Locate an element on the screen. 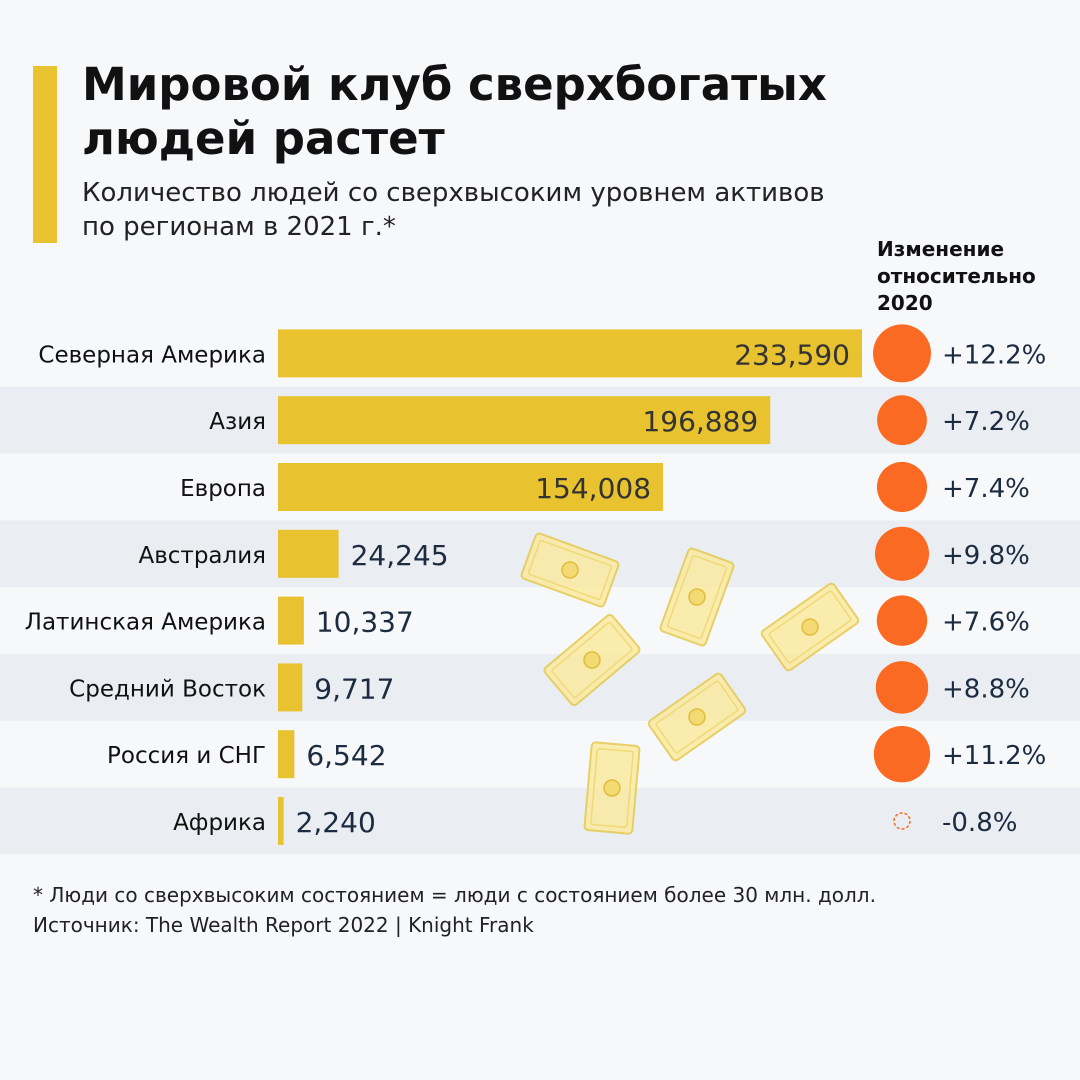 The width and height of the screenshot is (1080, 1080). change-label: +12.2% is located at coordinates (994, 355).